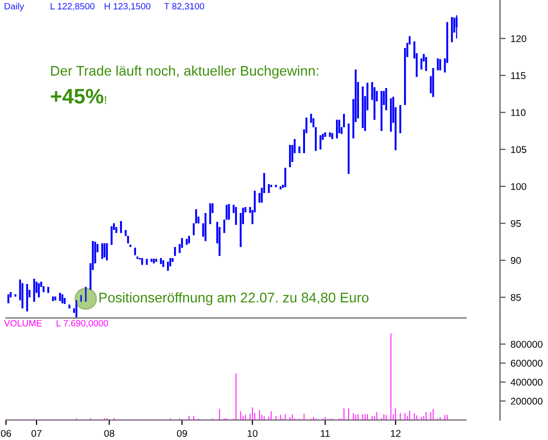 The width and height of the screenshot is (548, 440). Describe the element at coordinates (518, 186) in the screenshot. I see `y-tick-label: 100` at that location.